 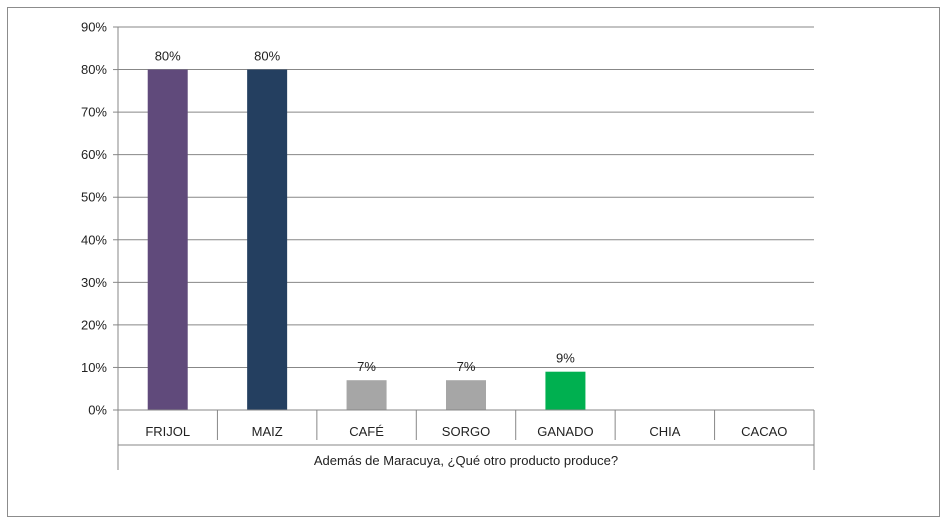 What do you see at coordinates (97, 410) in the screenshot?
I see `y-tick-label: 0%` at bounding box center [97, 410].